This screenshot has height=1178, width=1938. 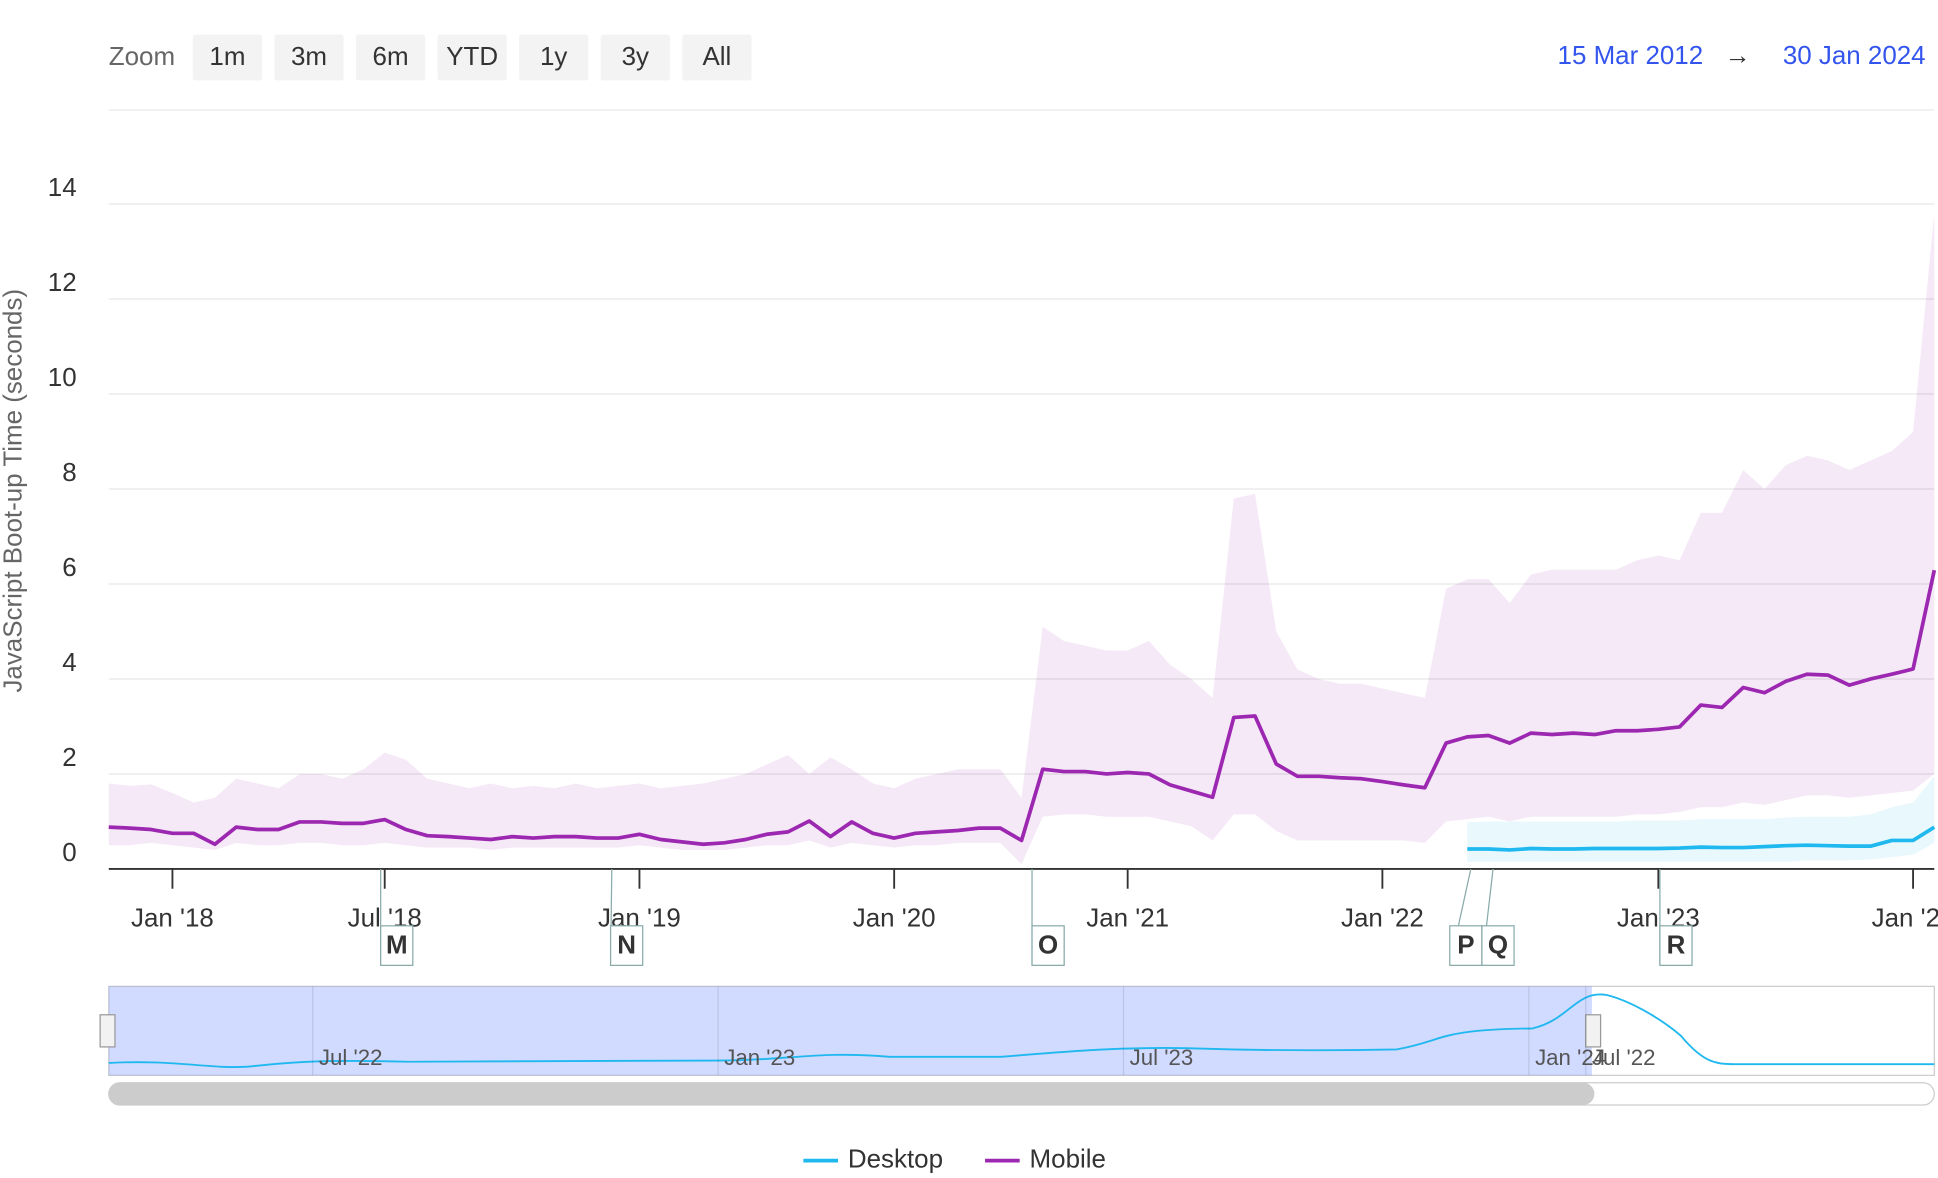 What do you see at coordinates (172, 918) in the screenshot?
I see `x-tick-label: Jan '18` at bounding box center [172, 918].